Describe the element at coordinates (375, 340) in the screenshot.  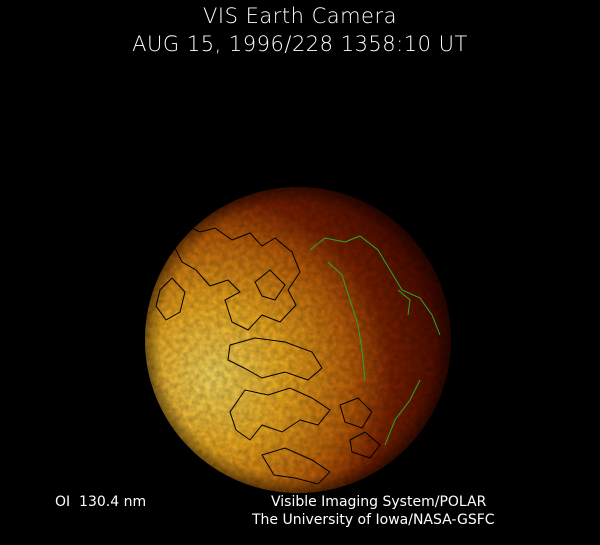
I see `coastlines-night` at that location.